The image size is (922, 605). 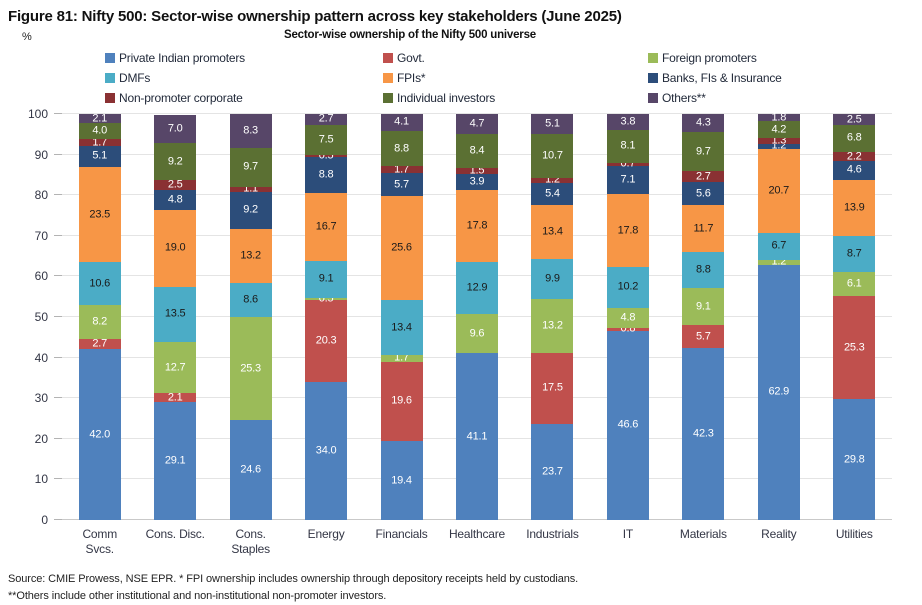 What do you see at coordinates (181, 98) in the screenshot?
I see `legend-label: Non-promoter corporate` at bounding box center [181, 98].